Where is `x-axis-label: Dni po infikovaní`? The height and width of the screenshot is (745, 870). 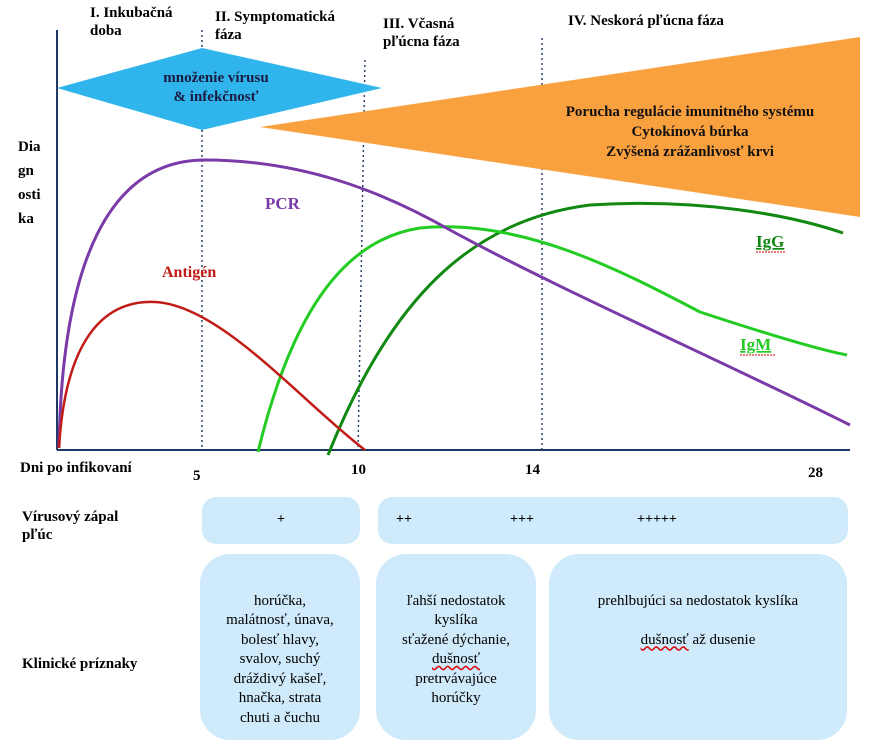 x-axis-label: Dni po infikovaní is located at coordinates (76, 468).